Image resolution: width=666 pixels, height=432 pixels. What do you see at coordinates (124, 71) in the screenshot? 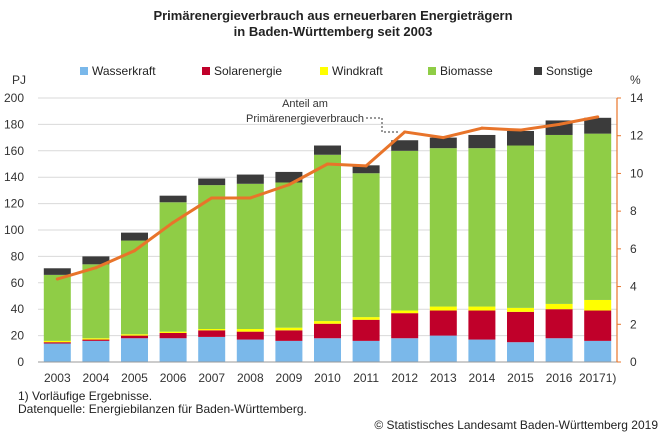
I see `legend-label-wasserkraft: Wasserkraft` at bounding box center [124, 71].